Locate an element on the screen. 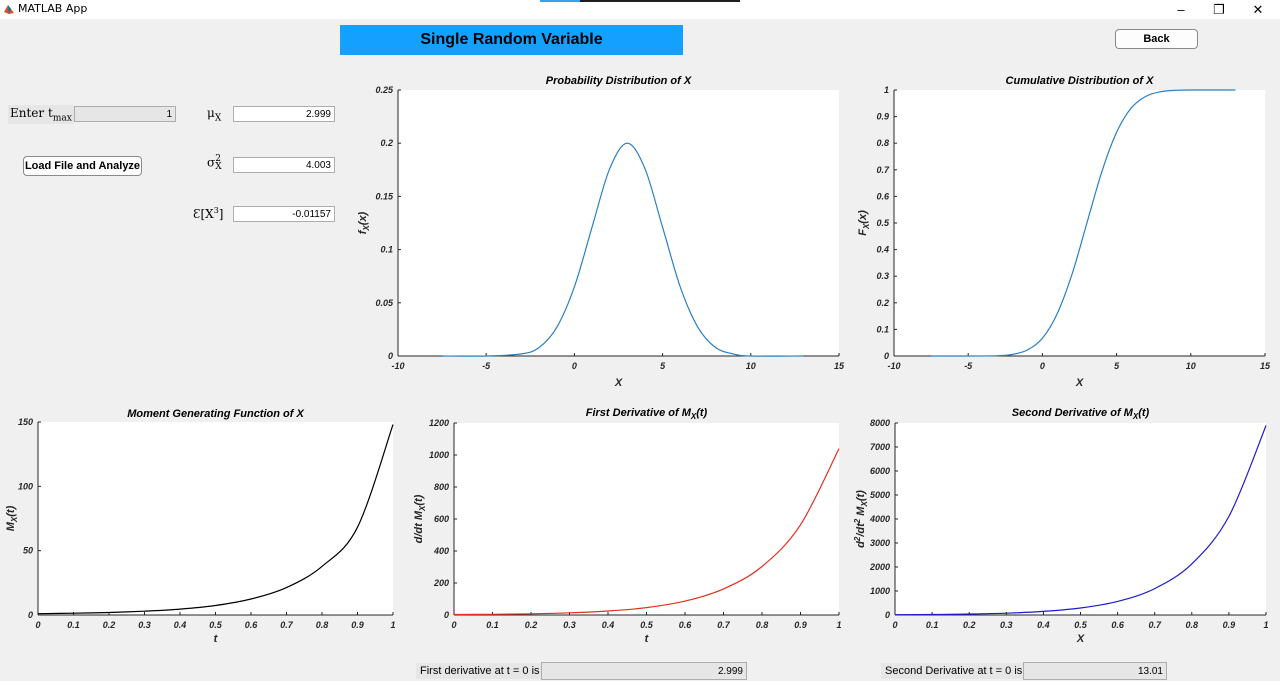 This screenshot has width=1280, height=681. variance-sub: X is located at coordinates (218, 167).